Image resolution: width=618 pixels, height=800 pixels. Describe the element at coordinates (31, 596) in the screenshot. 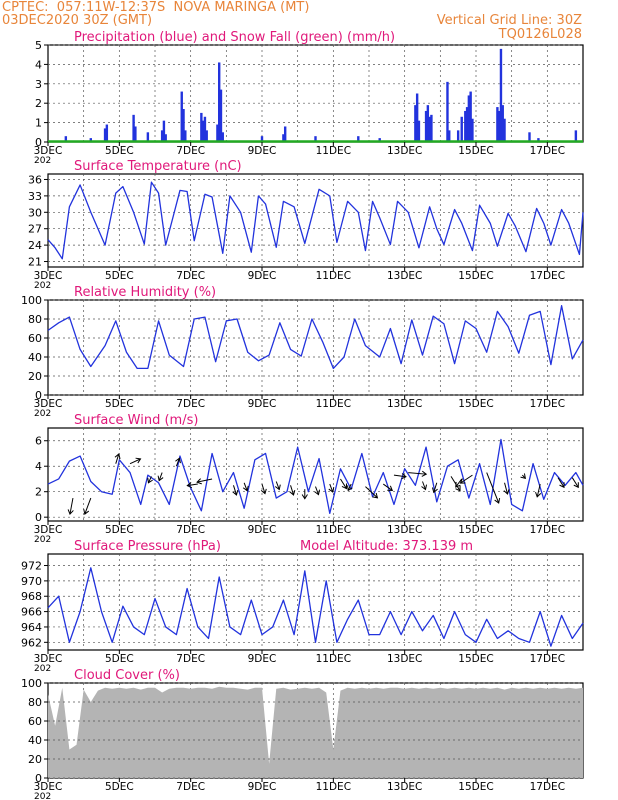

I see `y-tick-label: 968` at that location.